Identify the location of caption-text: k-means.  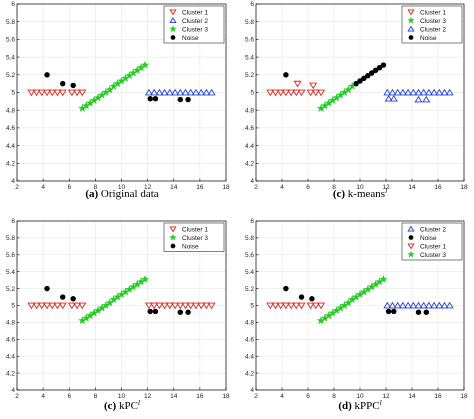
(365, 194).